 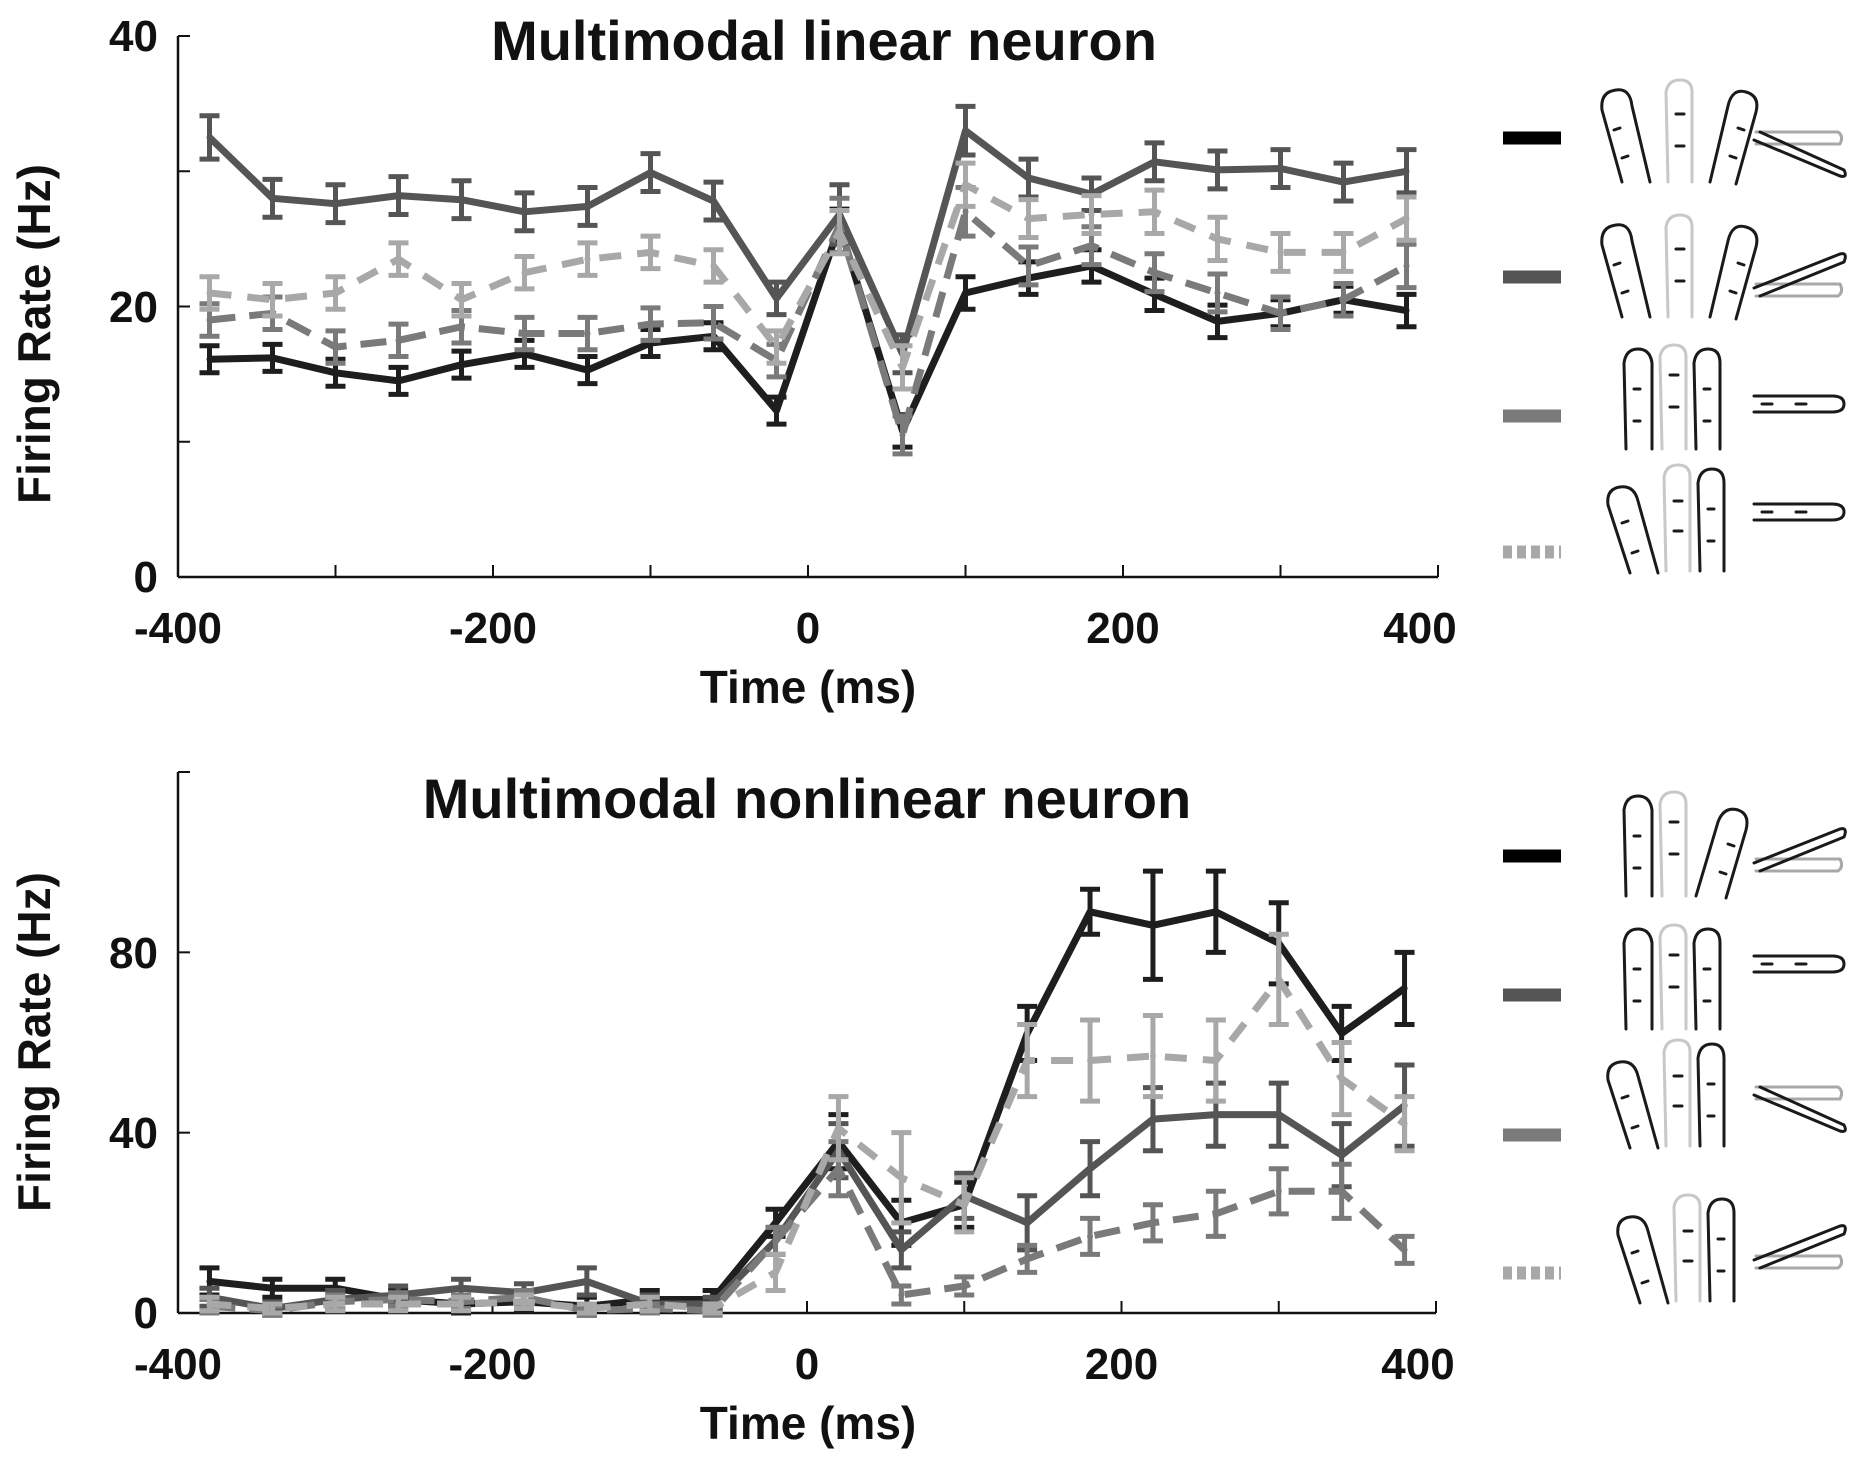 What do you see at coordinates (1122, 628) in the screenshot?
I see `x-tick-label: 200` at bounding box center [1122, 628].